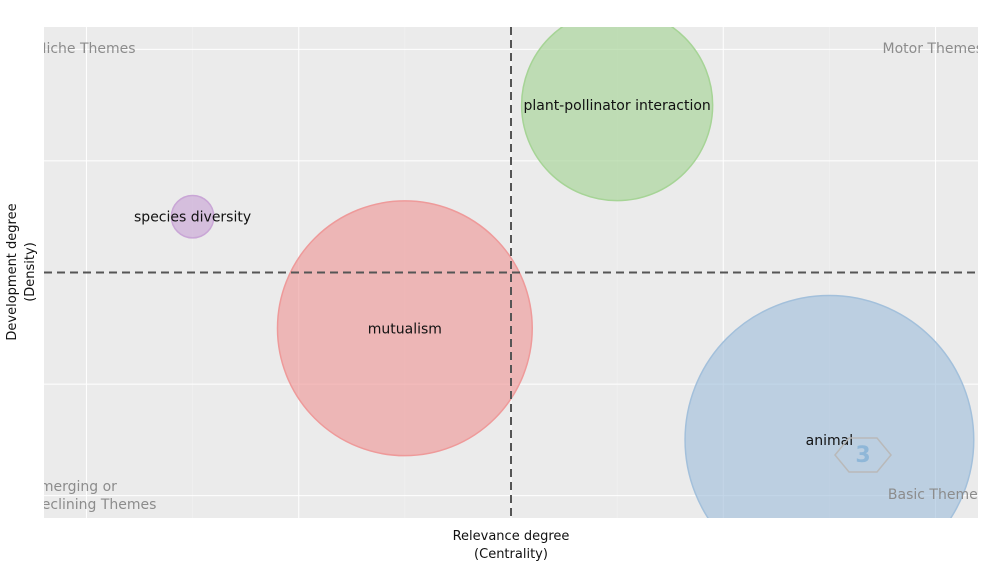  I want to click on quadrant-label-emerging-declining: Emerging or Declining Themes, so click(93, 496).